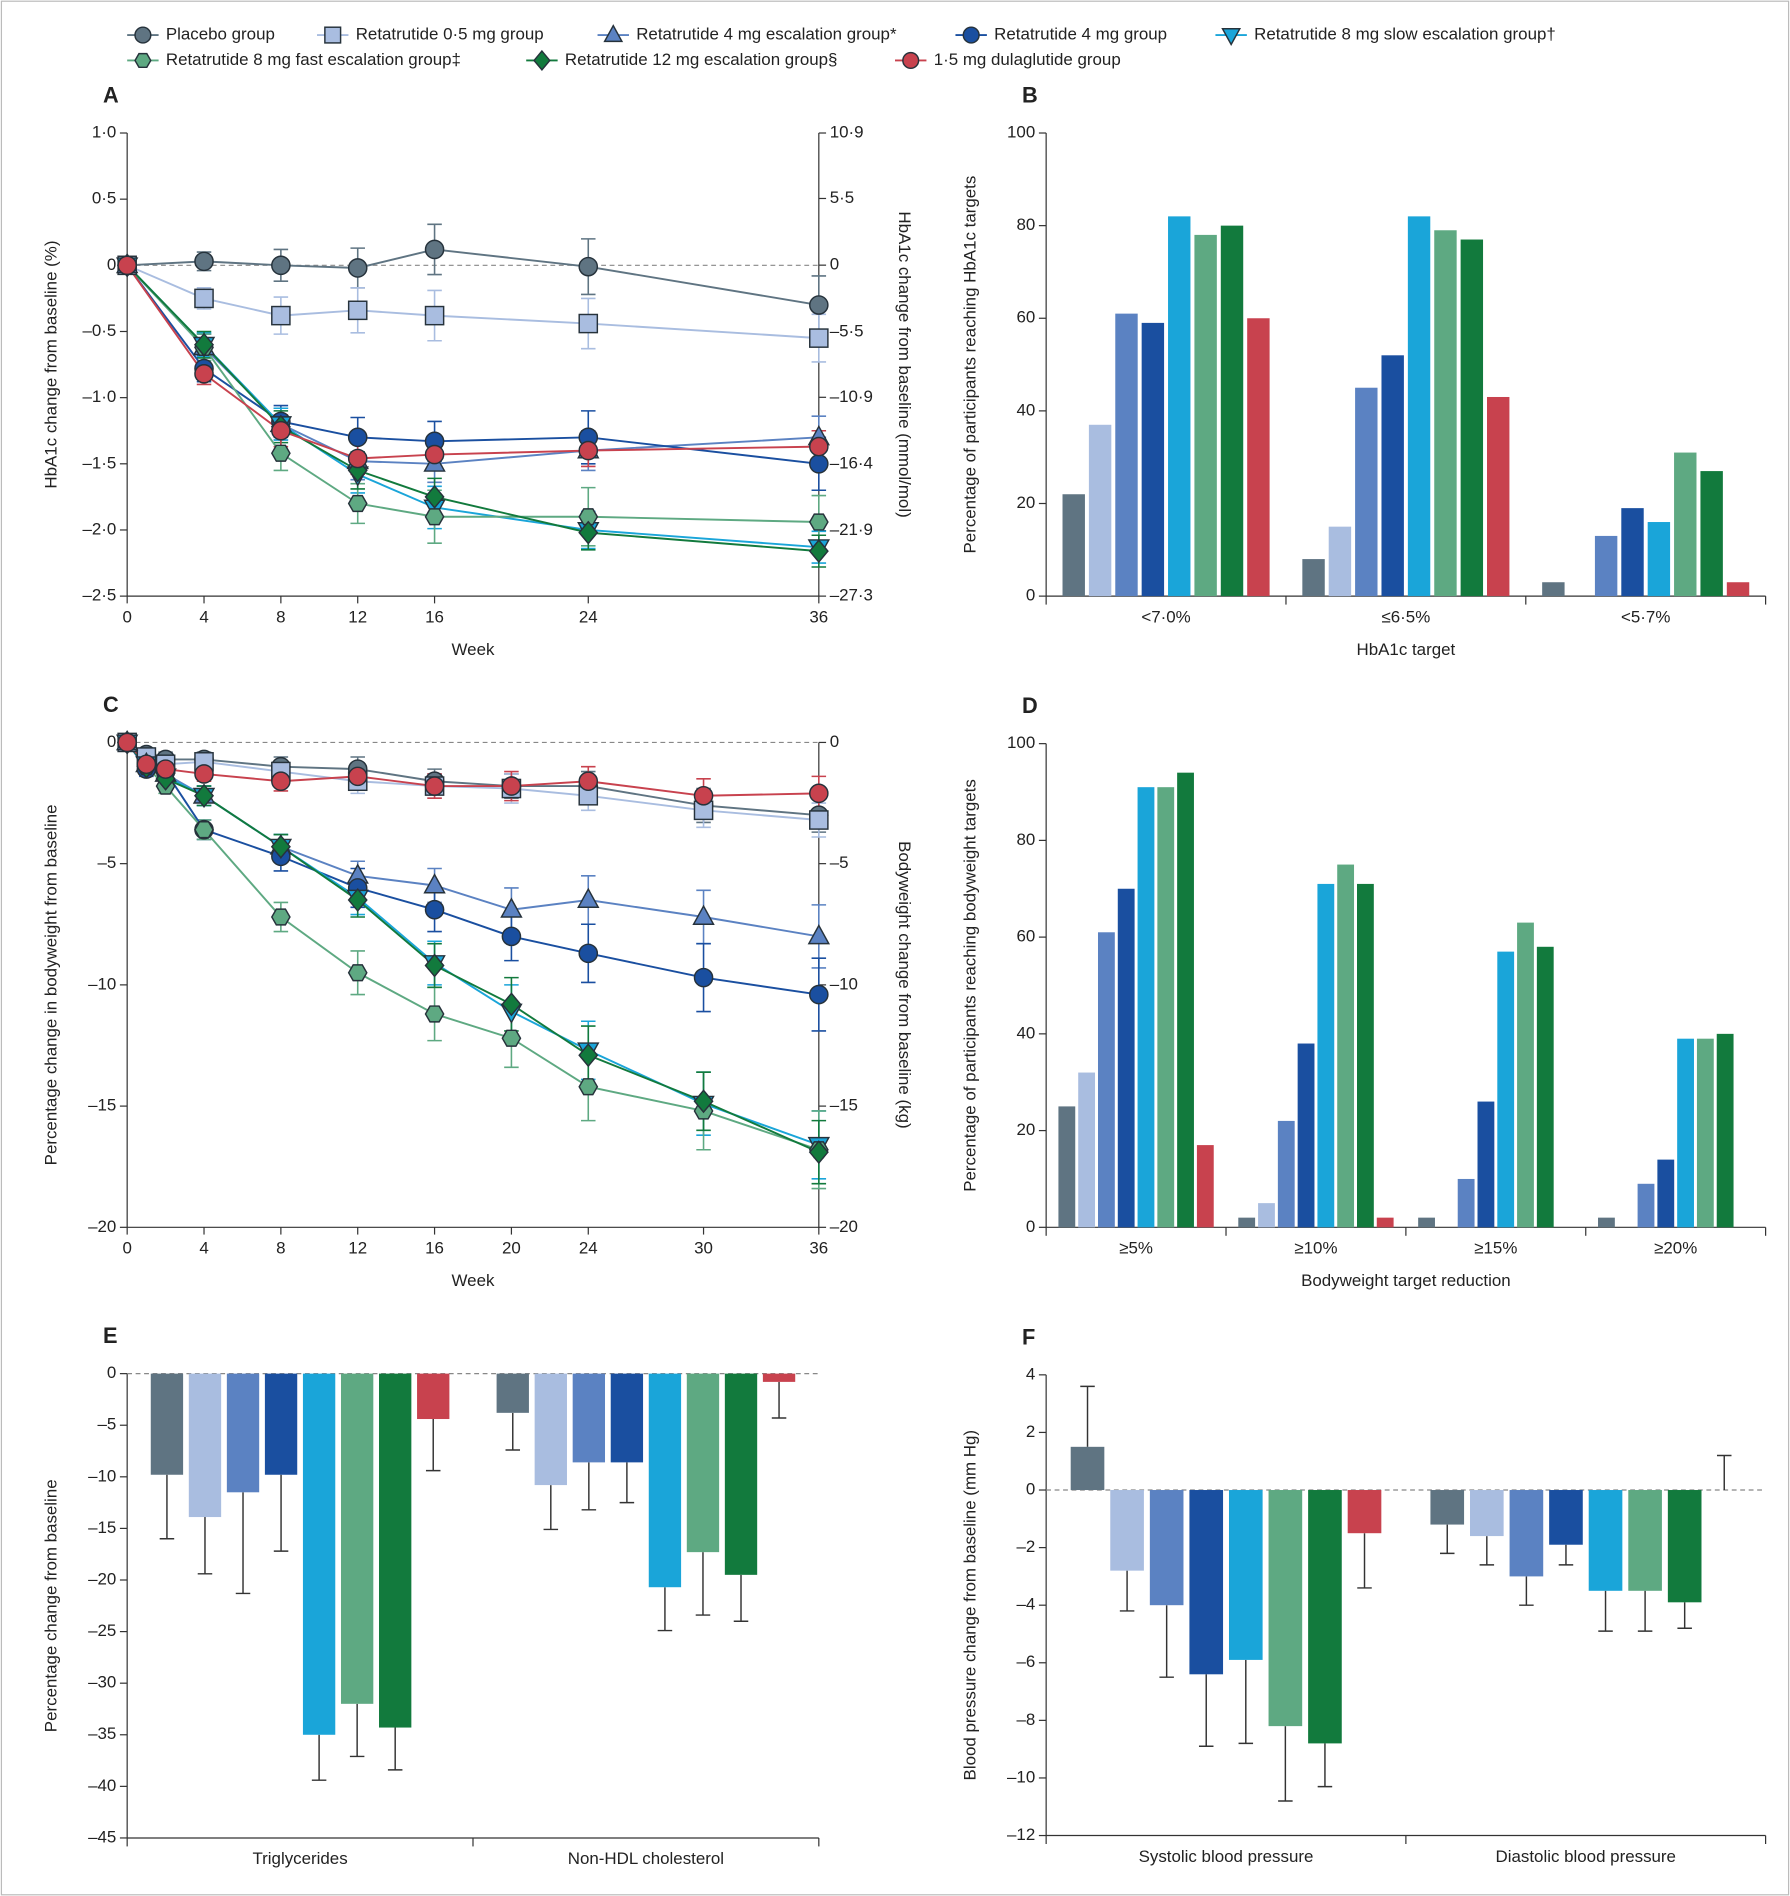 The height and width of the screenshot is (1896, 1790). What do you see at coordinates (102, 1682) in the screenshot?
I see `y-tick-label: –30` at bounding box center [102, 1682].